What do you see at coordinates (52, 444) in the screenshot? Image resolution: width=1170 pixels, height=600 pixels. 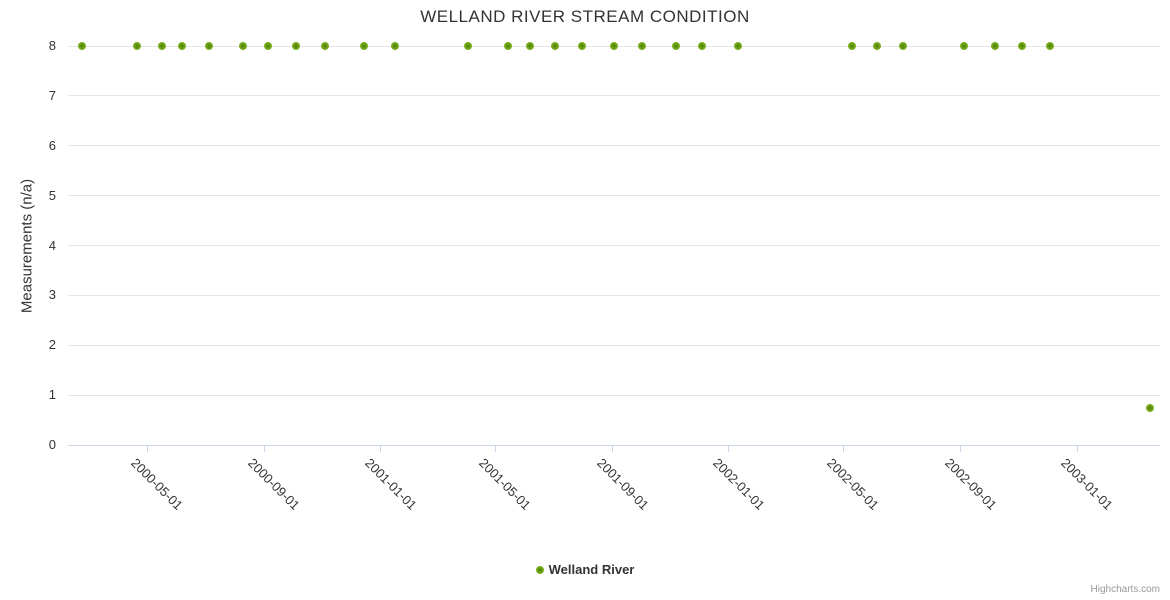 I see `y-axis-label: 0` at bounding box center [52, 444].